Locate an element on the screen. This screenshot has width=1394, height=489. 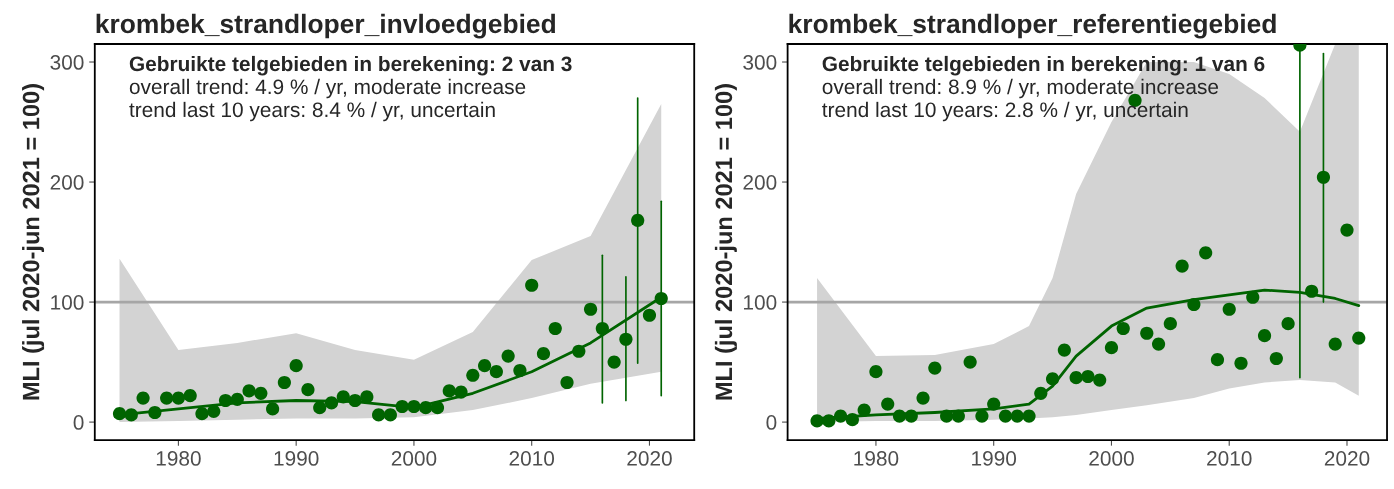
annotation: overall trend: 8.9 % / yr, moderate increase is located at coordinates (1020, 88).